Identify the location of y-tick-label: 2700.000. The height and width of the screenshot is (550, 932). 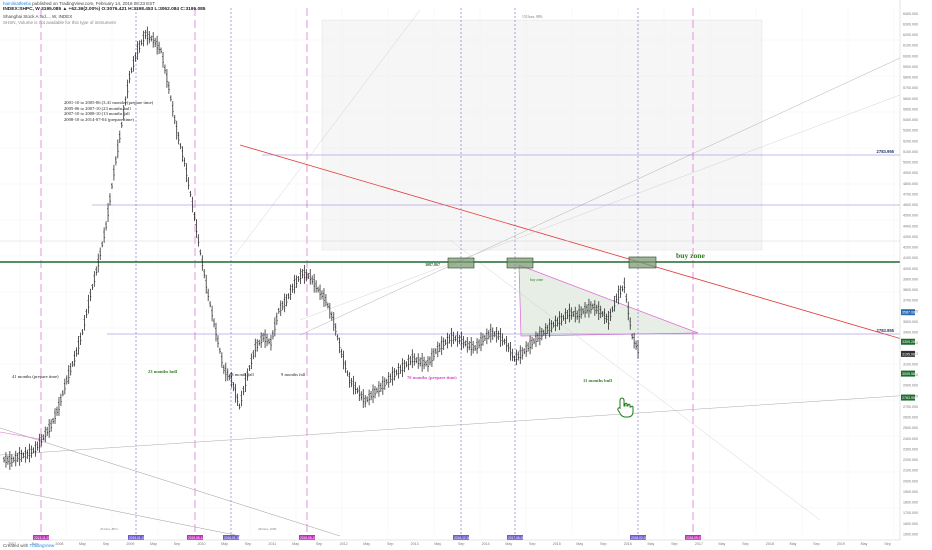
(910, 407).